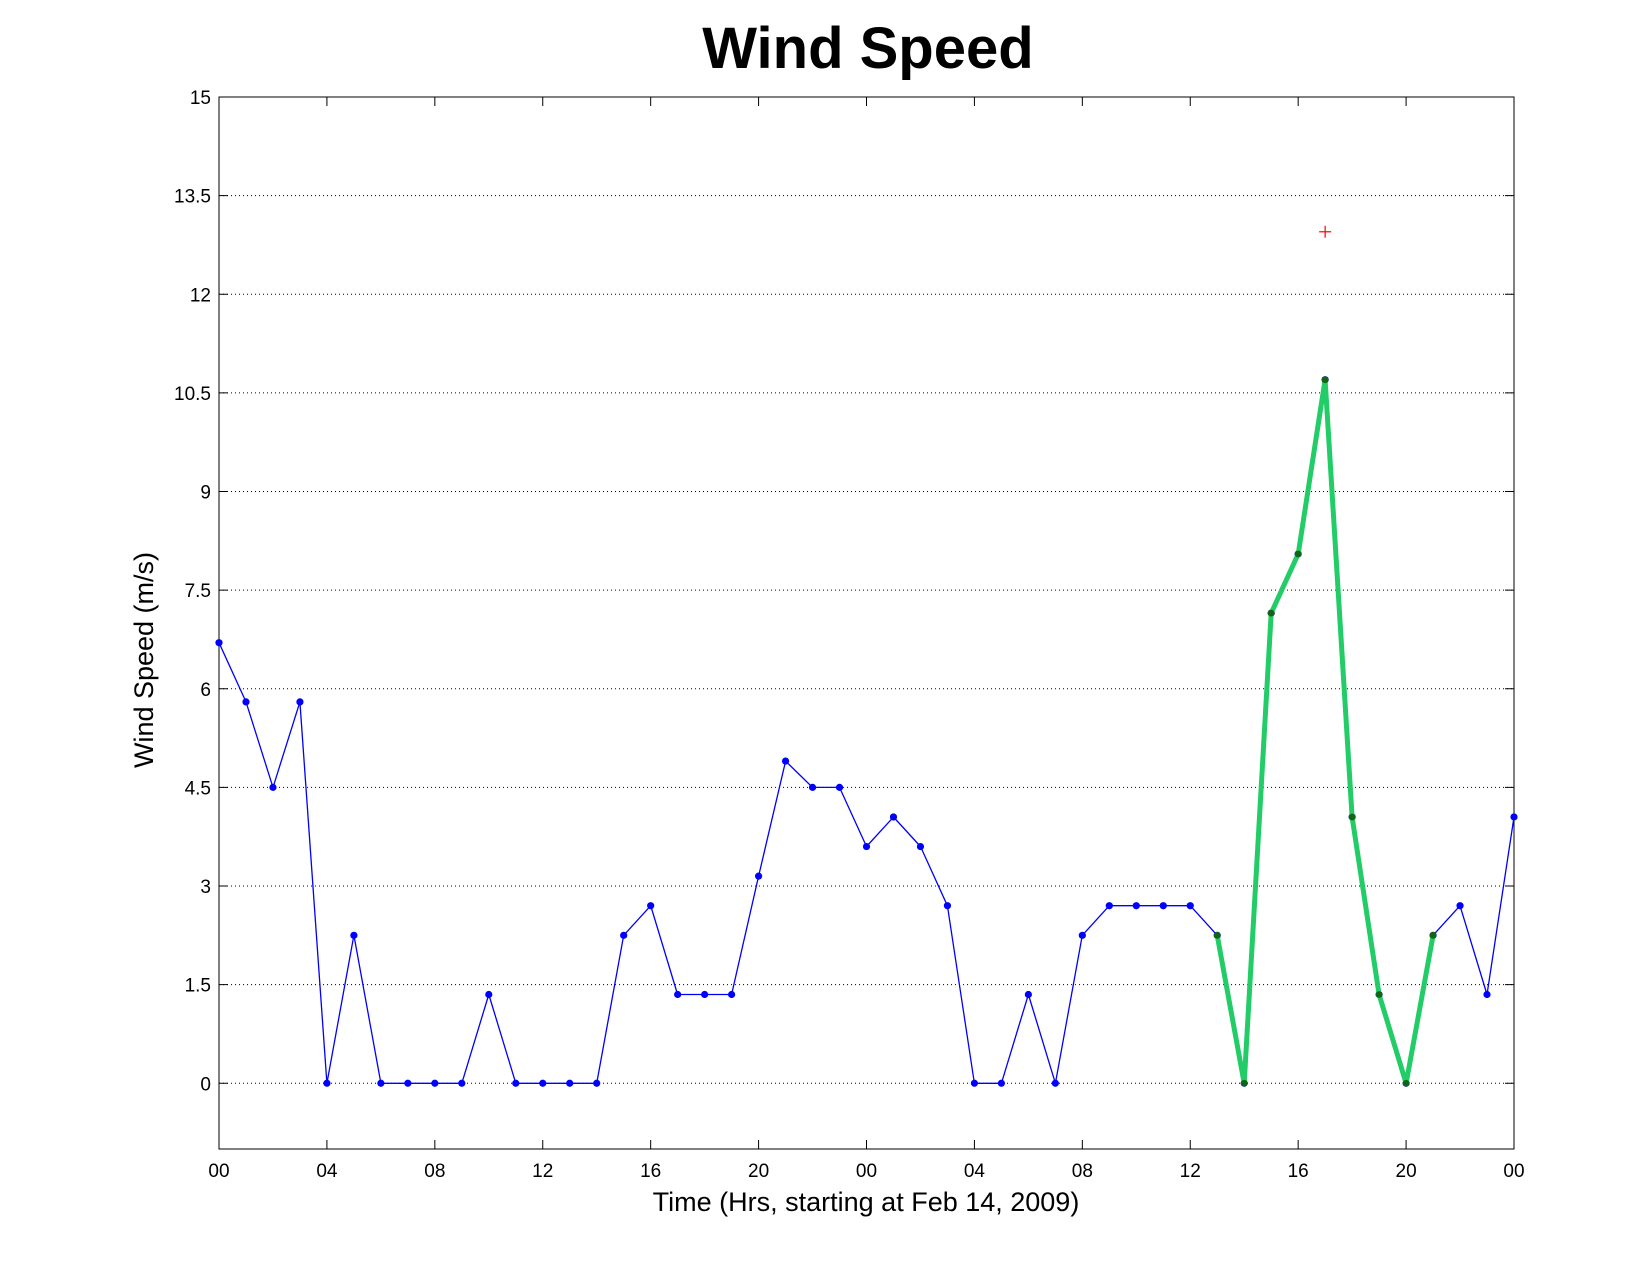  I want to click on y-tick-label: 12, so click(200, 295).